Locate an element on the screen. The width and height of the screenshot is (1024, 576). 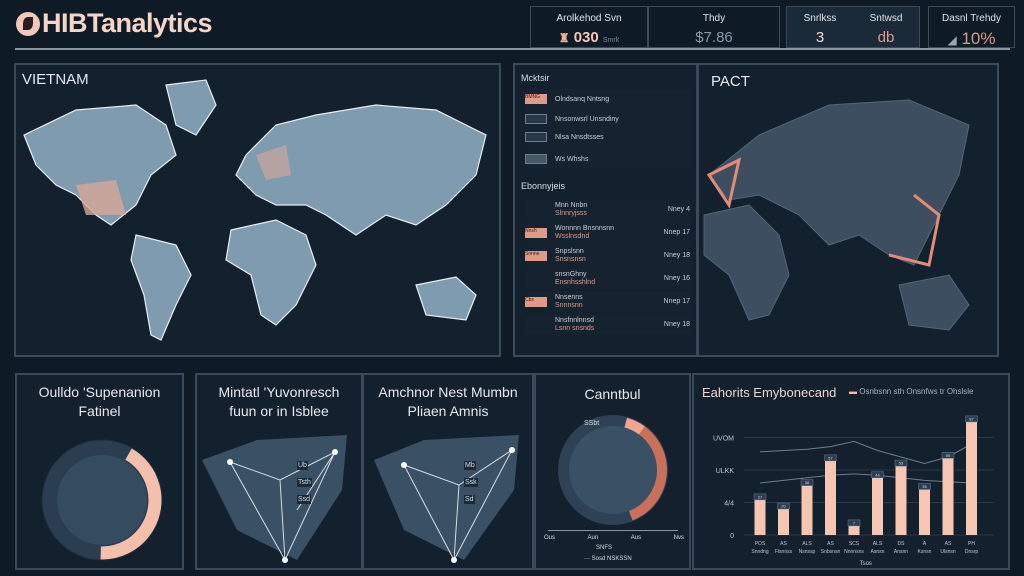
kpi-label: Sntwsd is located at coordinates (886, 18).